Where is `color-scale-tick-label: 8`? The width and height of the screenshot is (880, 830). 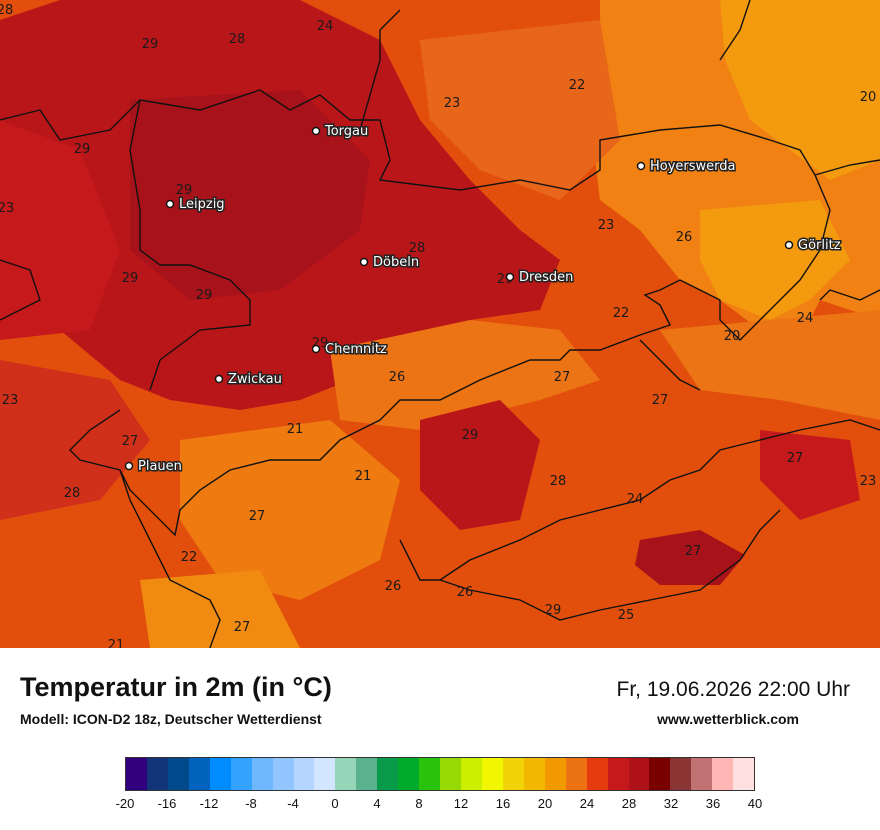 color-scale-tick-label: 8 is located at coordinates (419, 803).